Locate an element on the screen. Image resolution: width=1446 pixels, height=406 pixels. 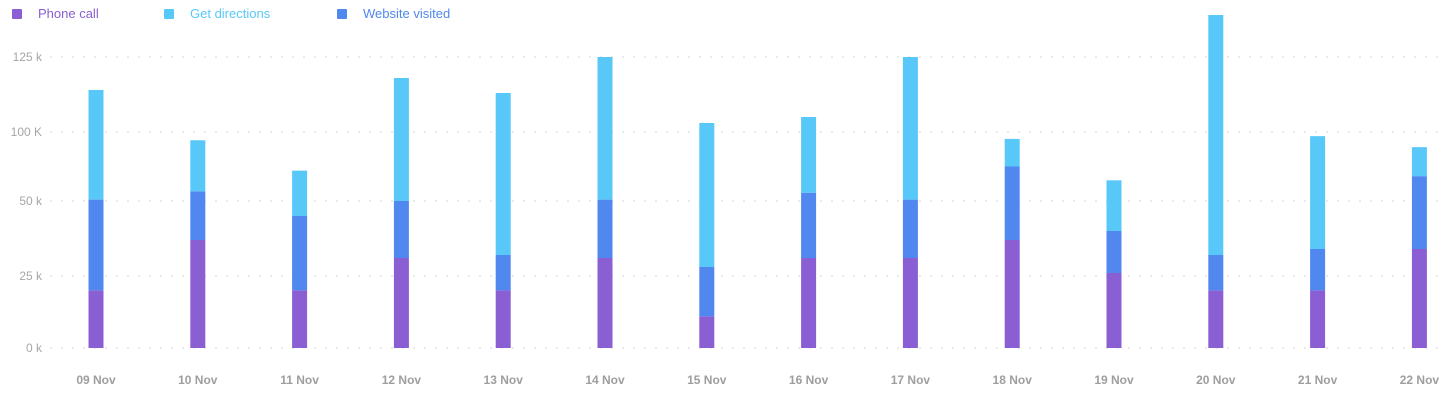
x-tick-label: 22 Nov is located at coordinates (1420, 380).